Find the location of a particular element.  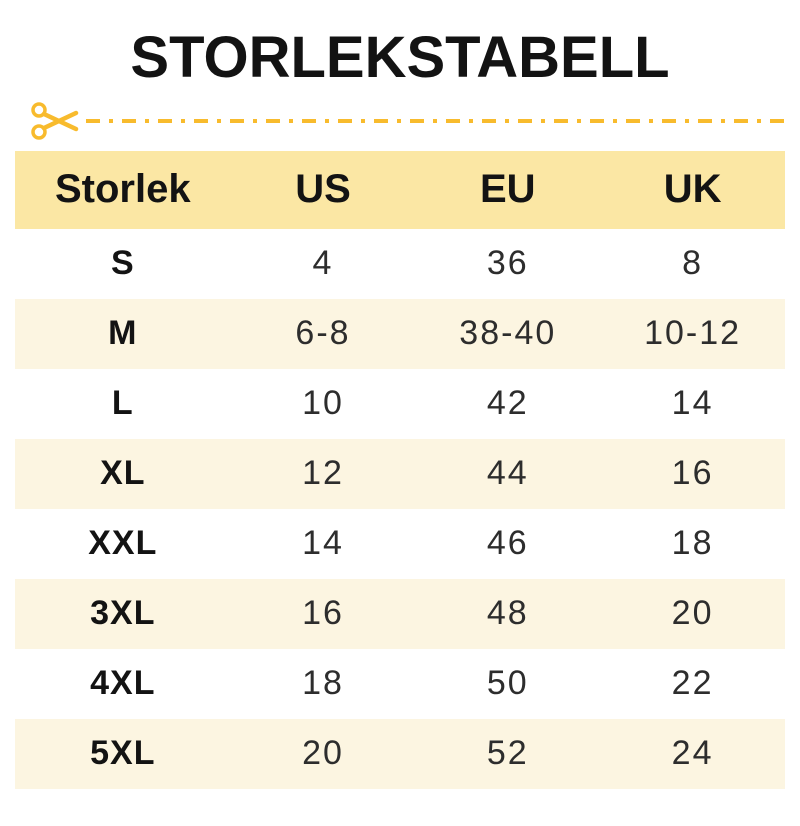

us-value-cell: 18 is located at coordinates (323, 683).